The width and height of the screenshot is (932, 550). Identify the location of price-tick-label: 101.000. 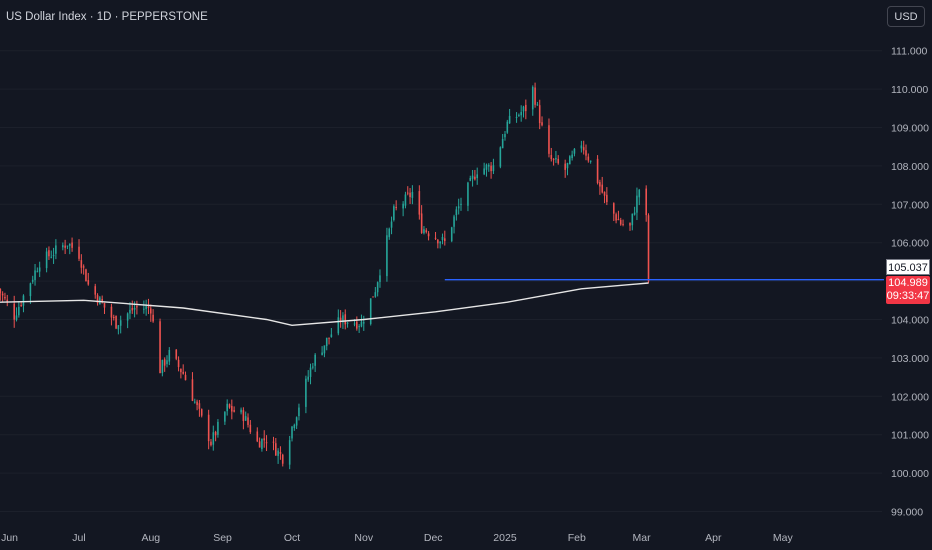
(910, 436).